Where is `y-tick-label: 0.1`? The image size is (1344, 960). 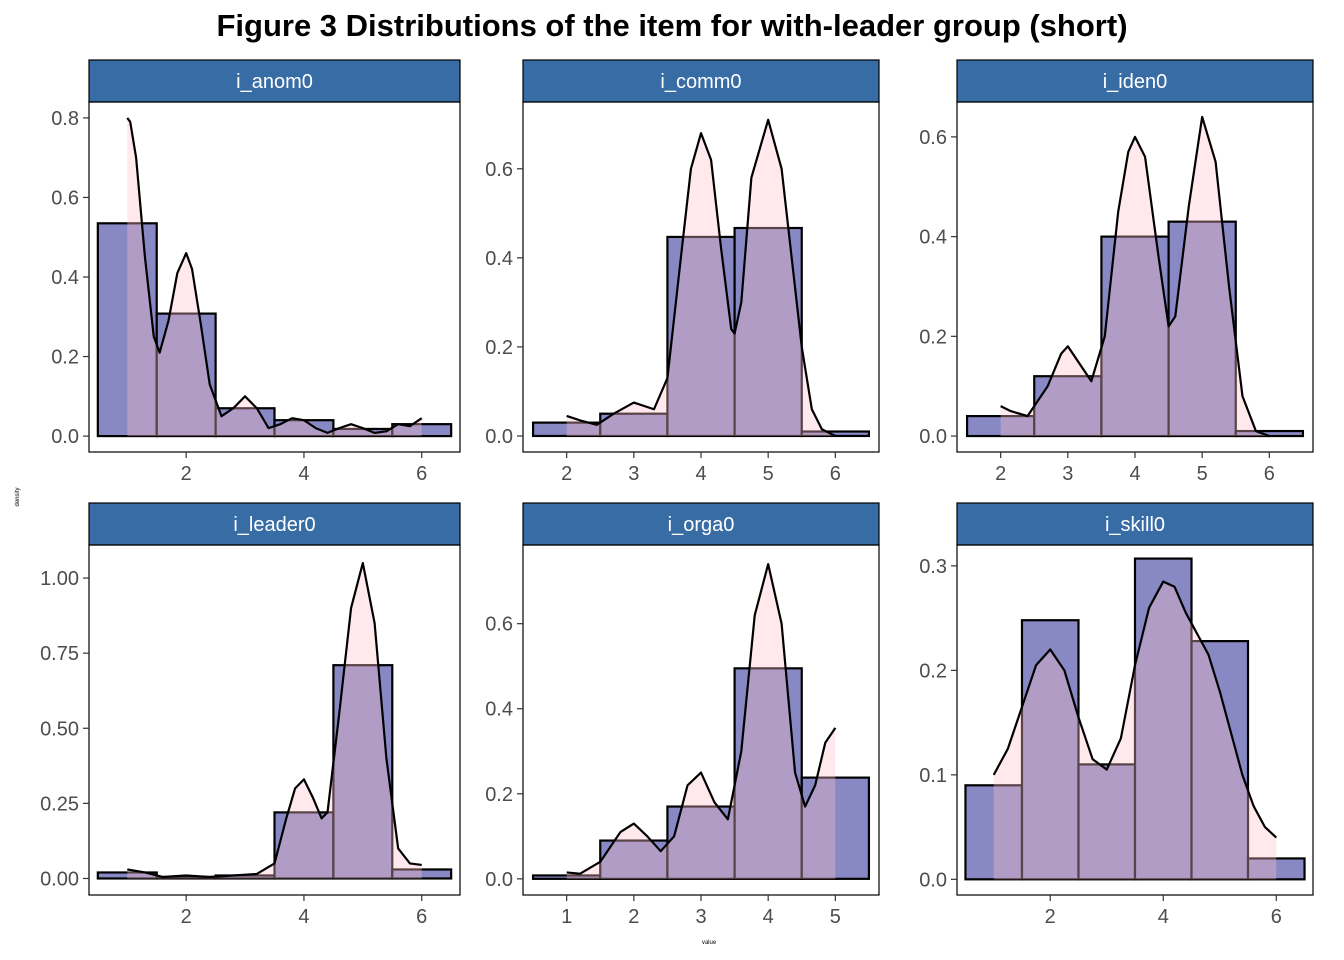 y-tick-label: 0.1 is located at coordinates (933, 776).